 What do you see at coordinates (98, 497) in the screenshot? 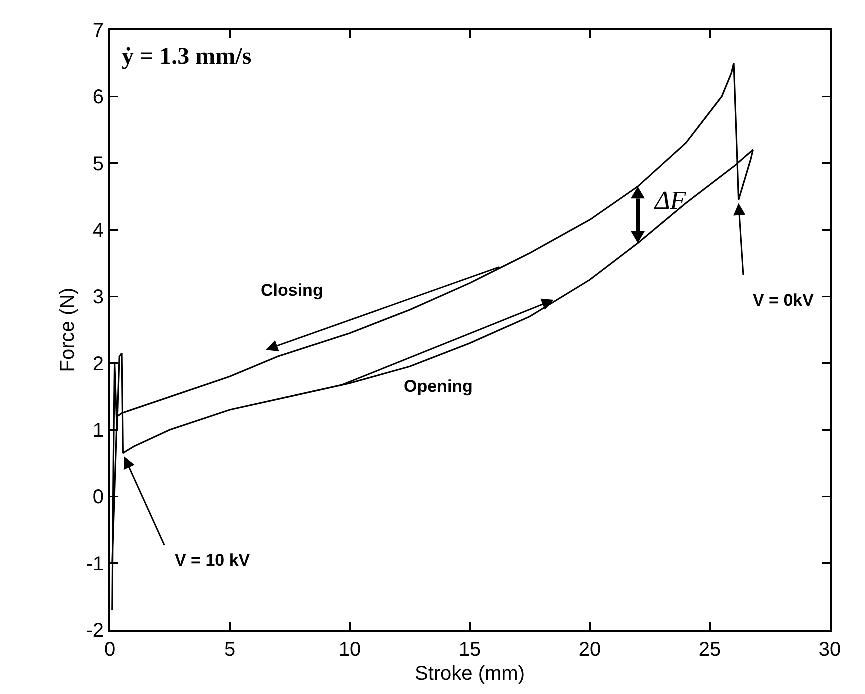
I see `y-tick-label: 0` at bounding box center [98, 497].